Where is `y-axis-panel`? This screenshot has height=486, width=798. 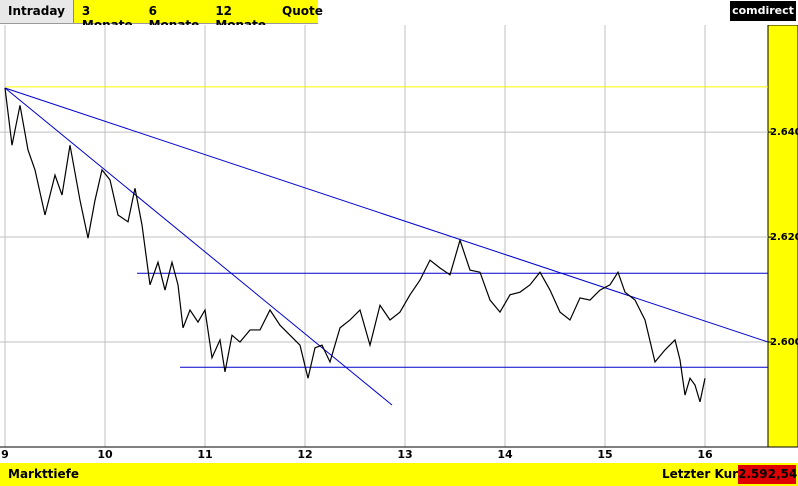 y-axis-panel is located at coordinates (782, 236).